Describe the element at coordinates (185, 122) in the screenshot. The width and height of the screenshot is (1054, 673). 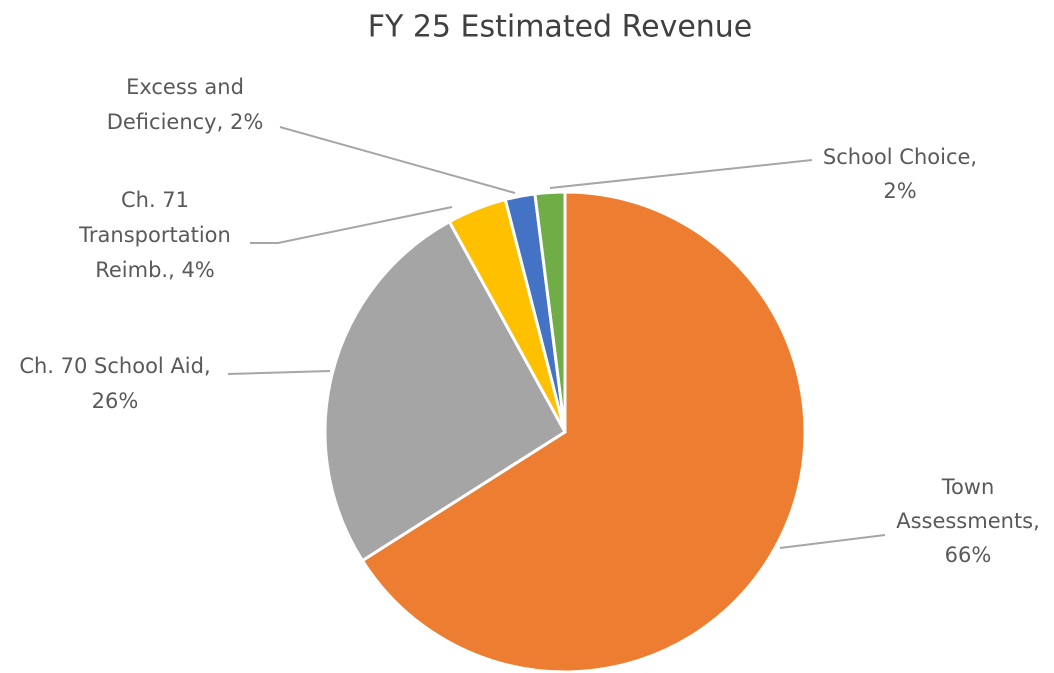
I see `data-label: Deficiency, 2%` at that location.